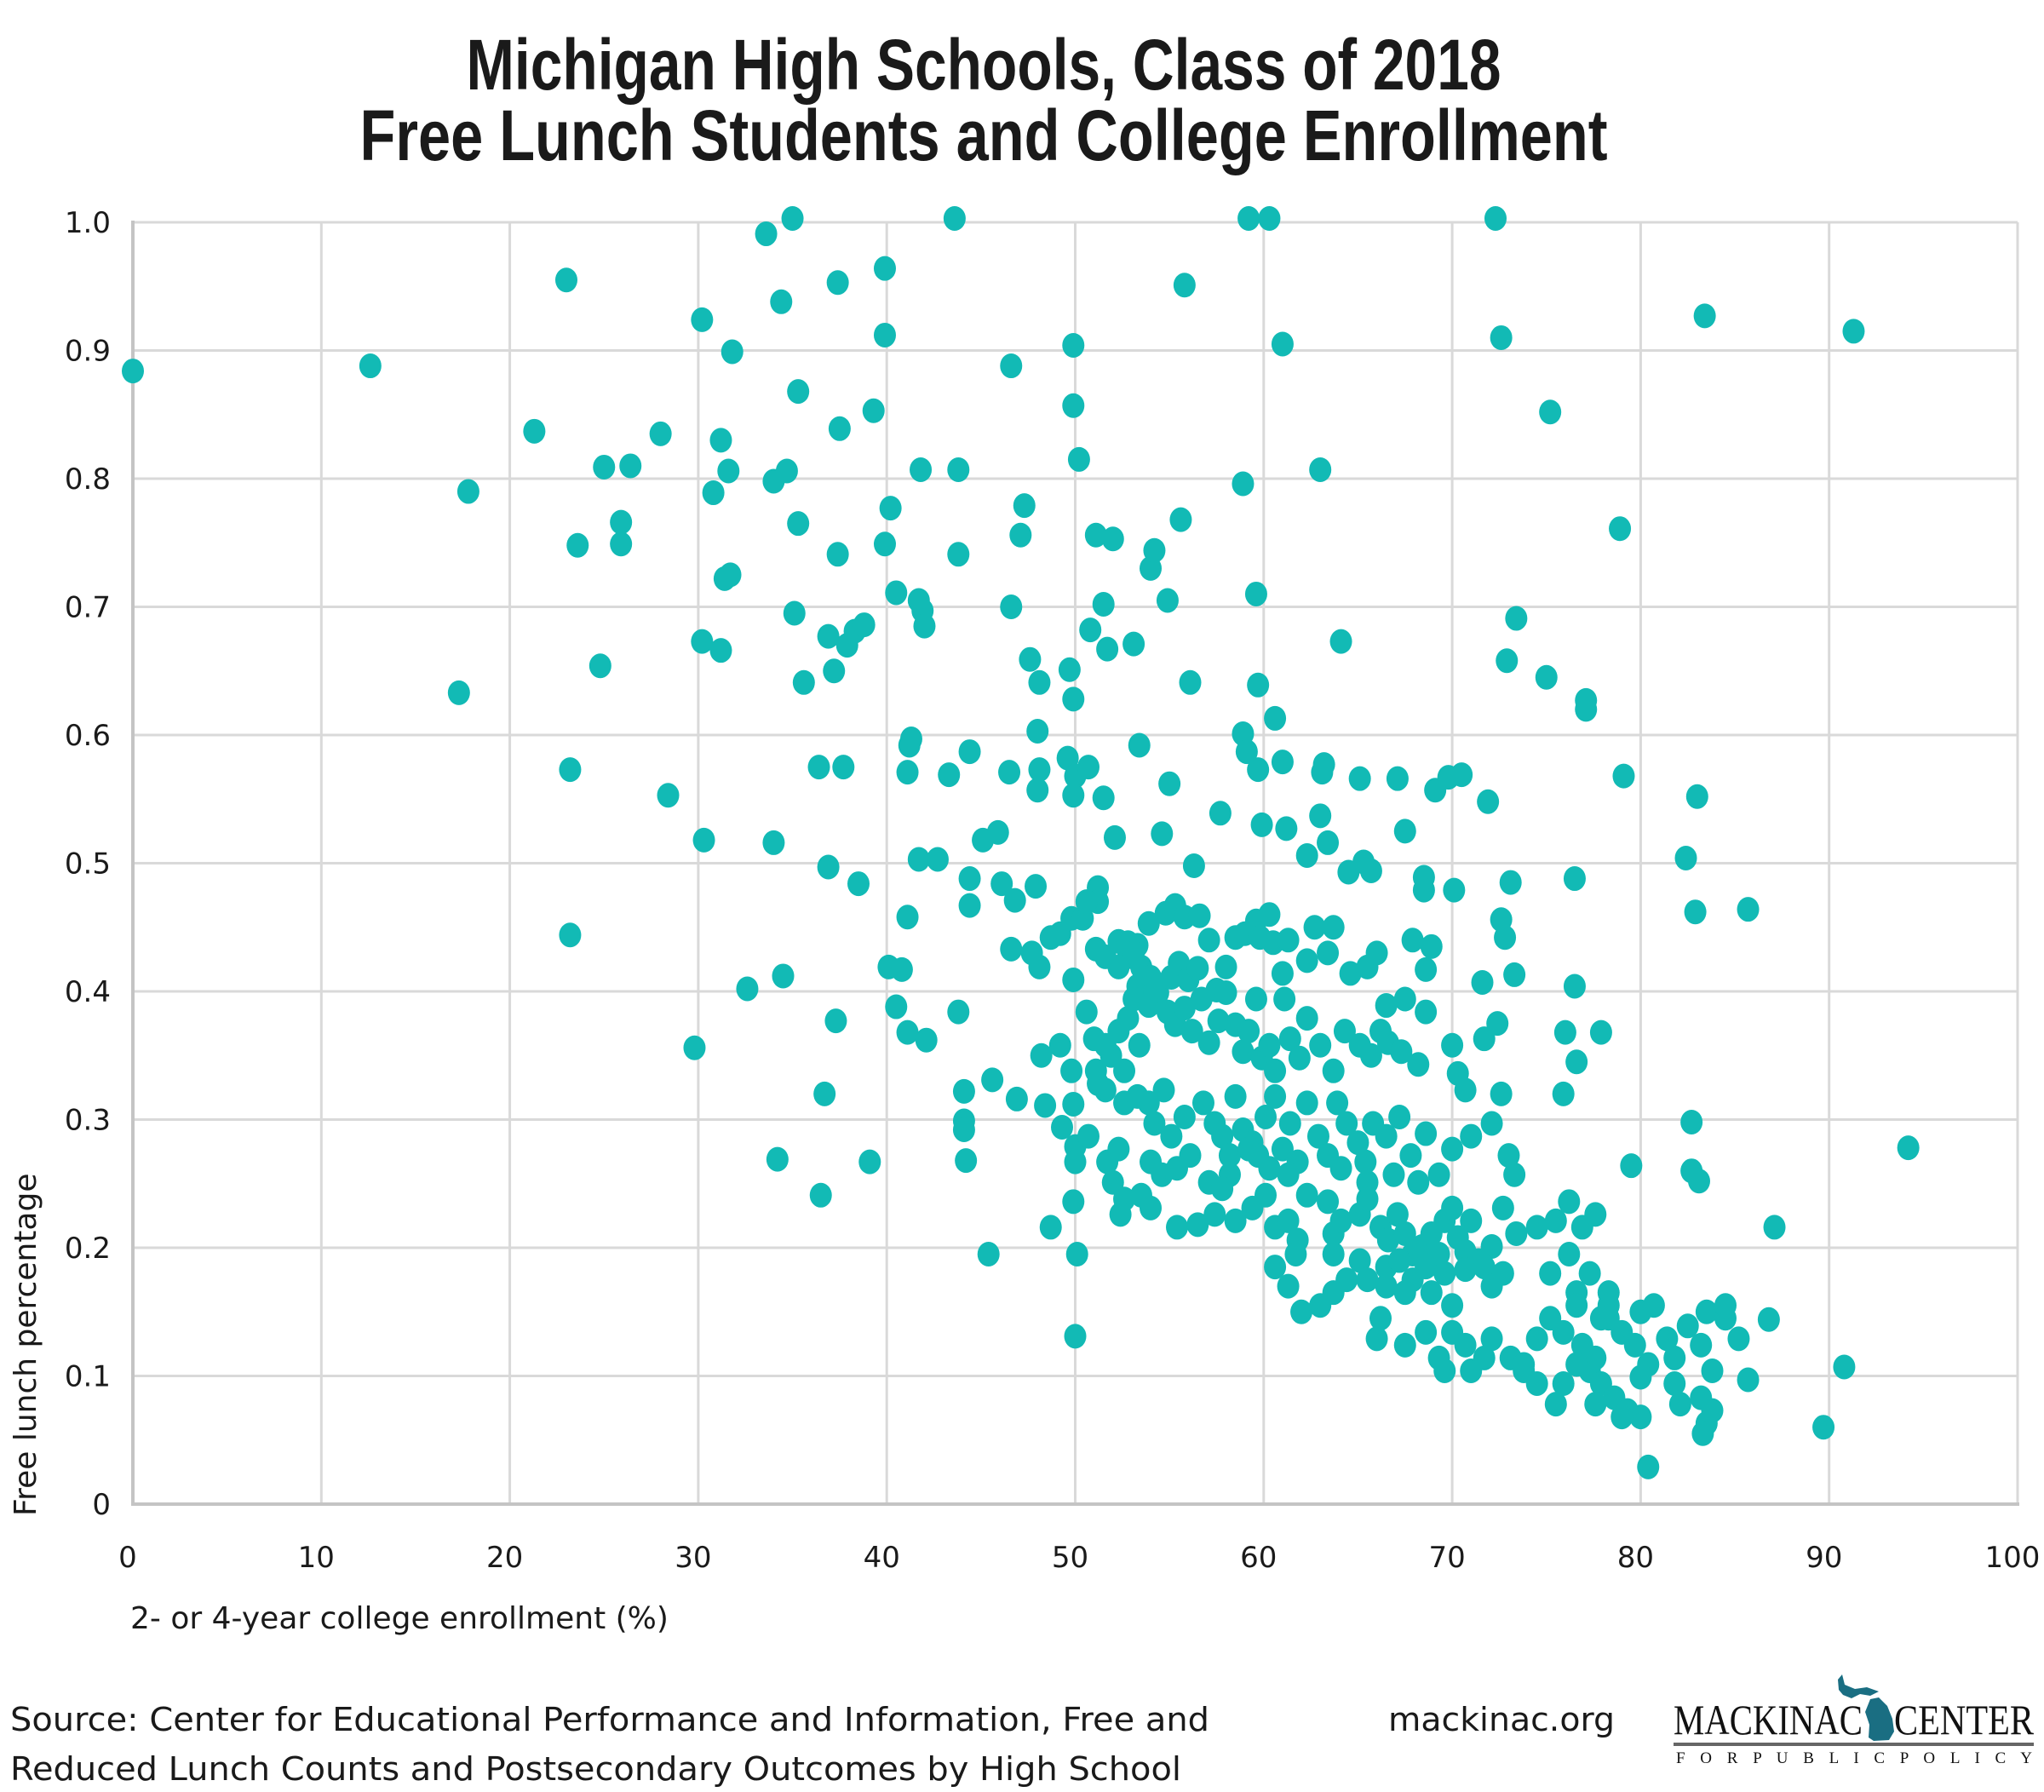 The image size is (2044, 1792). I want to click on y-tick-label: 0.9, so click(88, 352).